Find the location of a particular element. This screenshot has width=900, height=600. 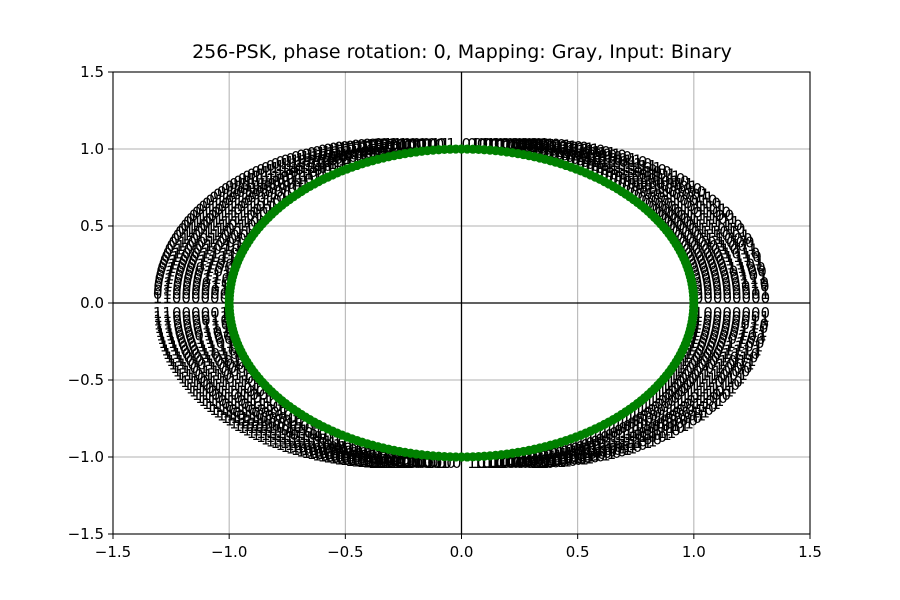

symbol-label: 00110111 is located at coordinates (642, 177).